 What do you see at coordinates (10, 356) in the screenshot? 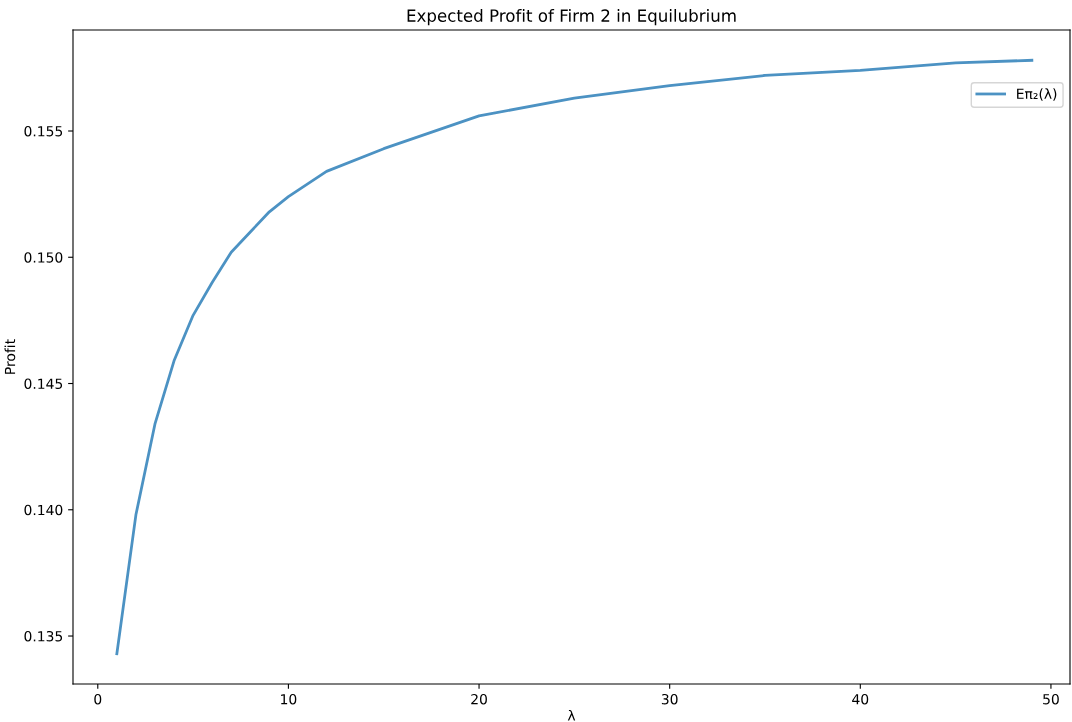
I see `y-axis-title: Profit` at bounding box center [10, 356].